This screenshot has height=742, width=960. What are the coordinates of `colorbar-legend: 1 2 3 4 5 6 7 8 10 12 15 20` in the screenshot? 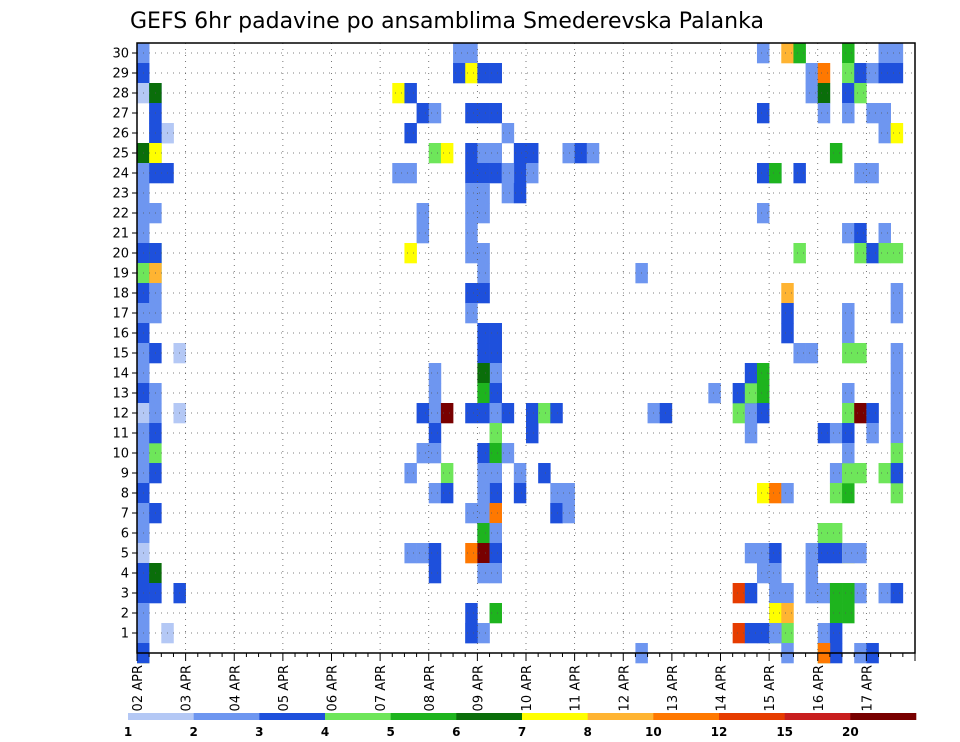 It's located at (520, 726).